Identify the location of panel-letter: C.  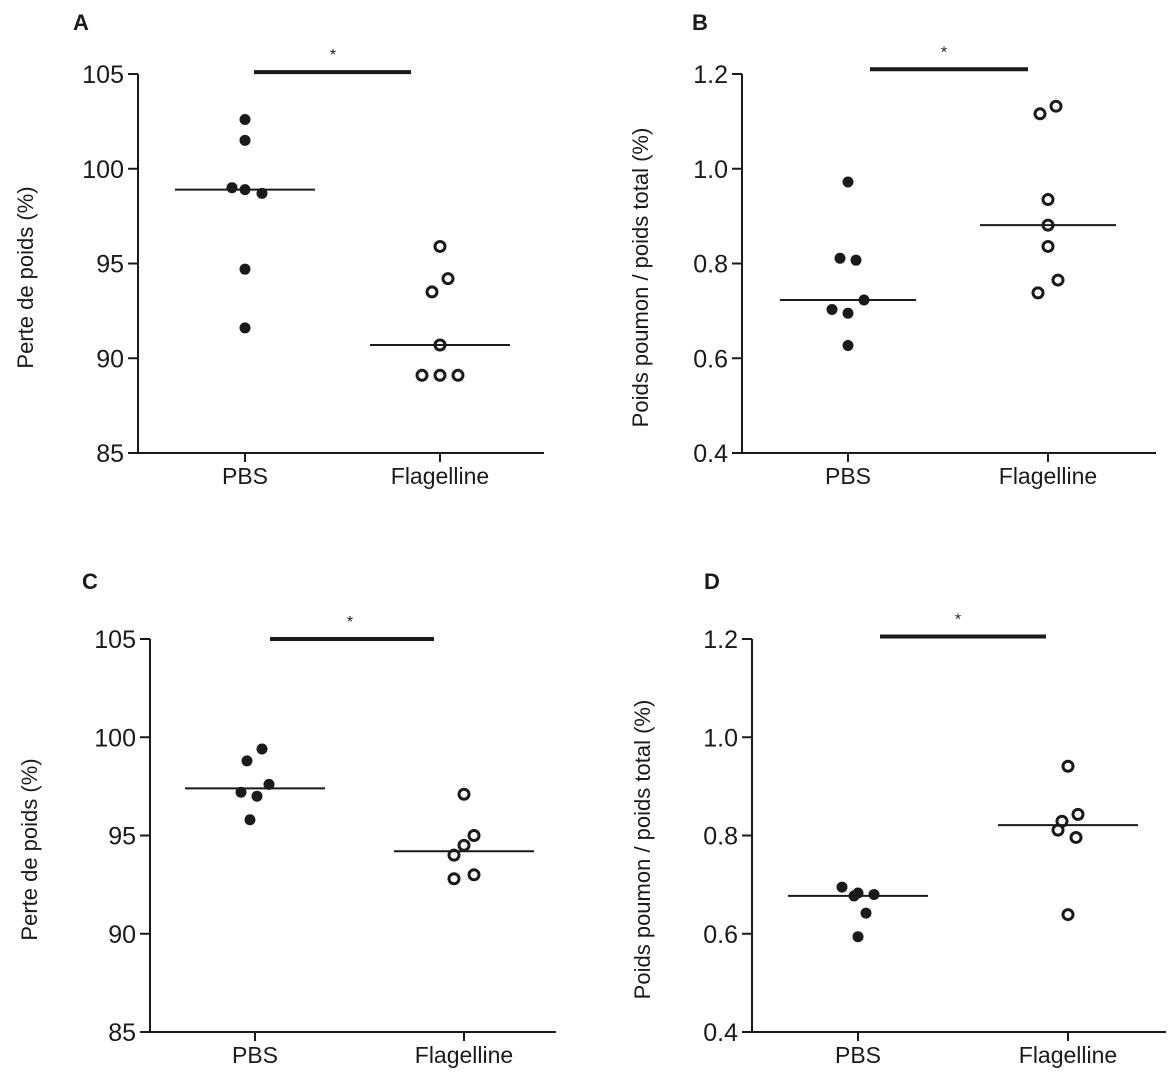
(90, 581).